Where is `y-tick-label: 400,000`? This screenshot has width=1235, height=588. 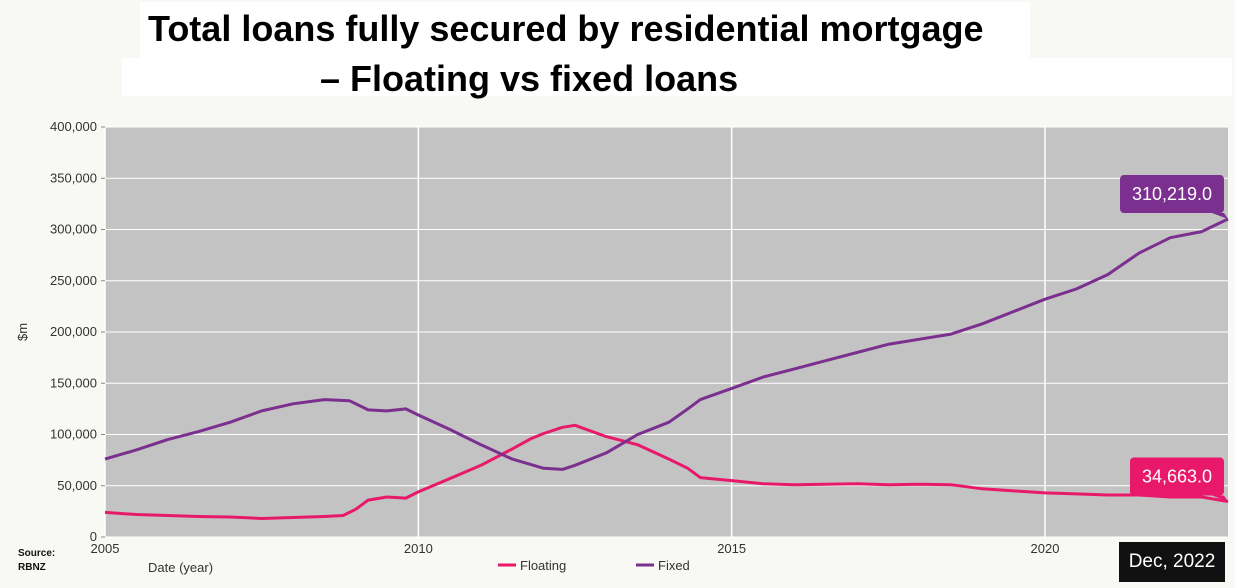 y-tick-label: 400,000 is located at coordinates (73, 126).